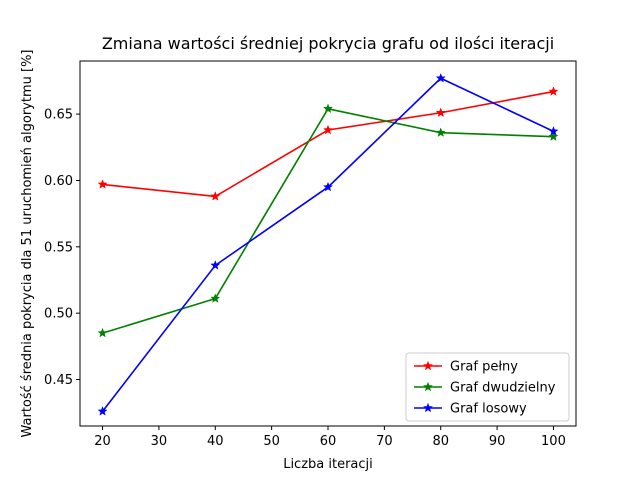 The height and width of the screenshot is (480, 640). I want to click on x-tick-label: 20, so click(102, 441).